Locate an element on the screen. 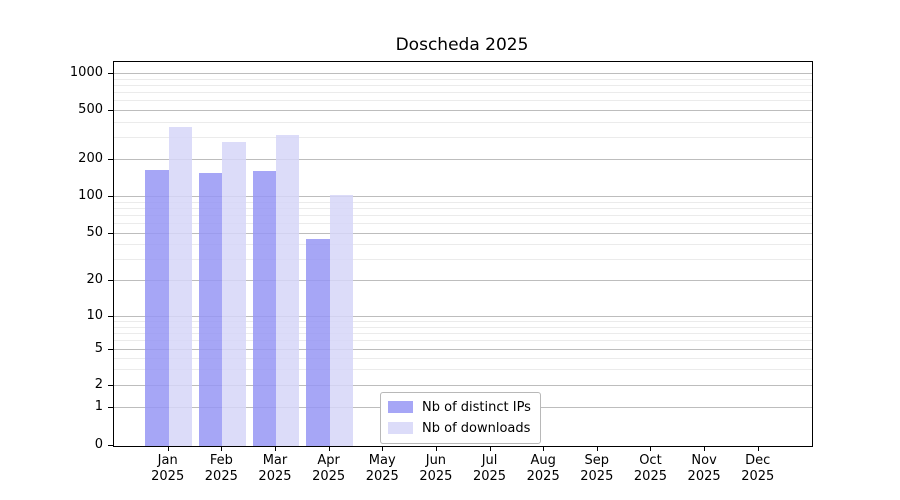 This screenshot has width=900, height=500. bar-distinct-ips-apr is located at coordinates (318, 342).